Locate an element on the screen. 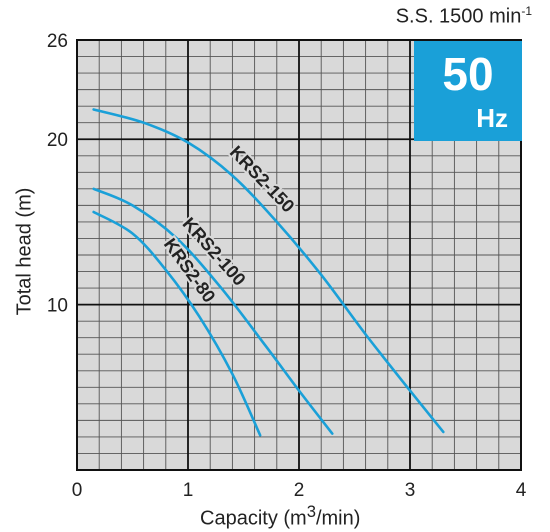 The height and width of the screenshot is (532, 550). frequency-badge: 50 Hz is located at coordinates (468, 91).